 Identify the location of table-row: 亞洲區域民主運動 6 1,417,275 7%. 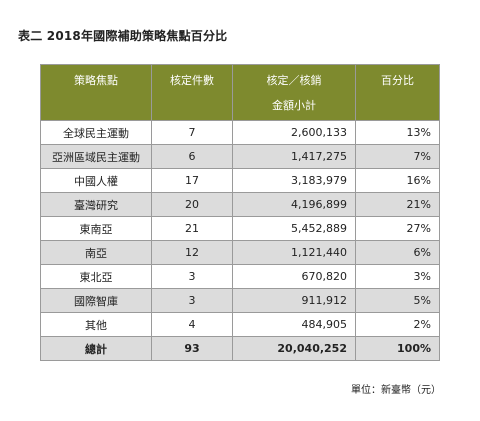
(240, 156).